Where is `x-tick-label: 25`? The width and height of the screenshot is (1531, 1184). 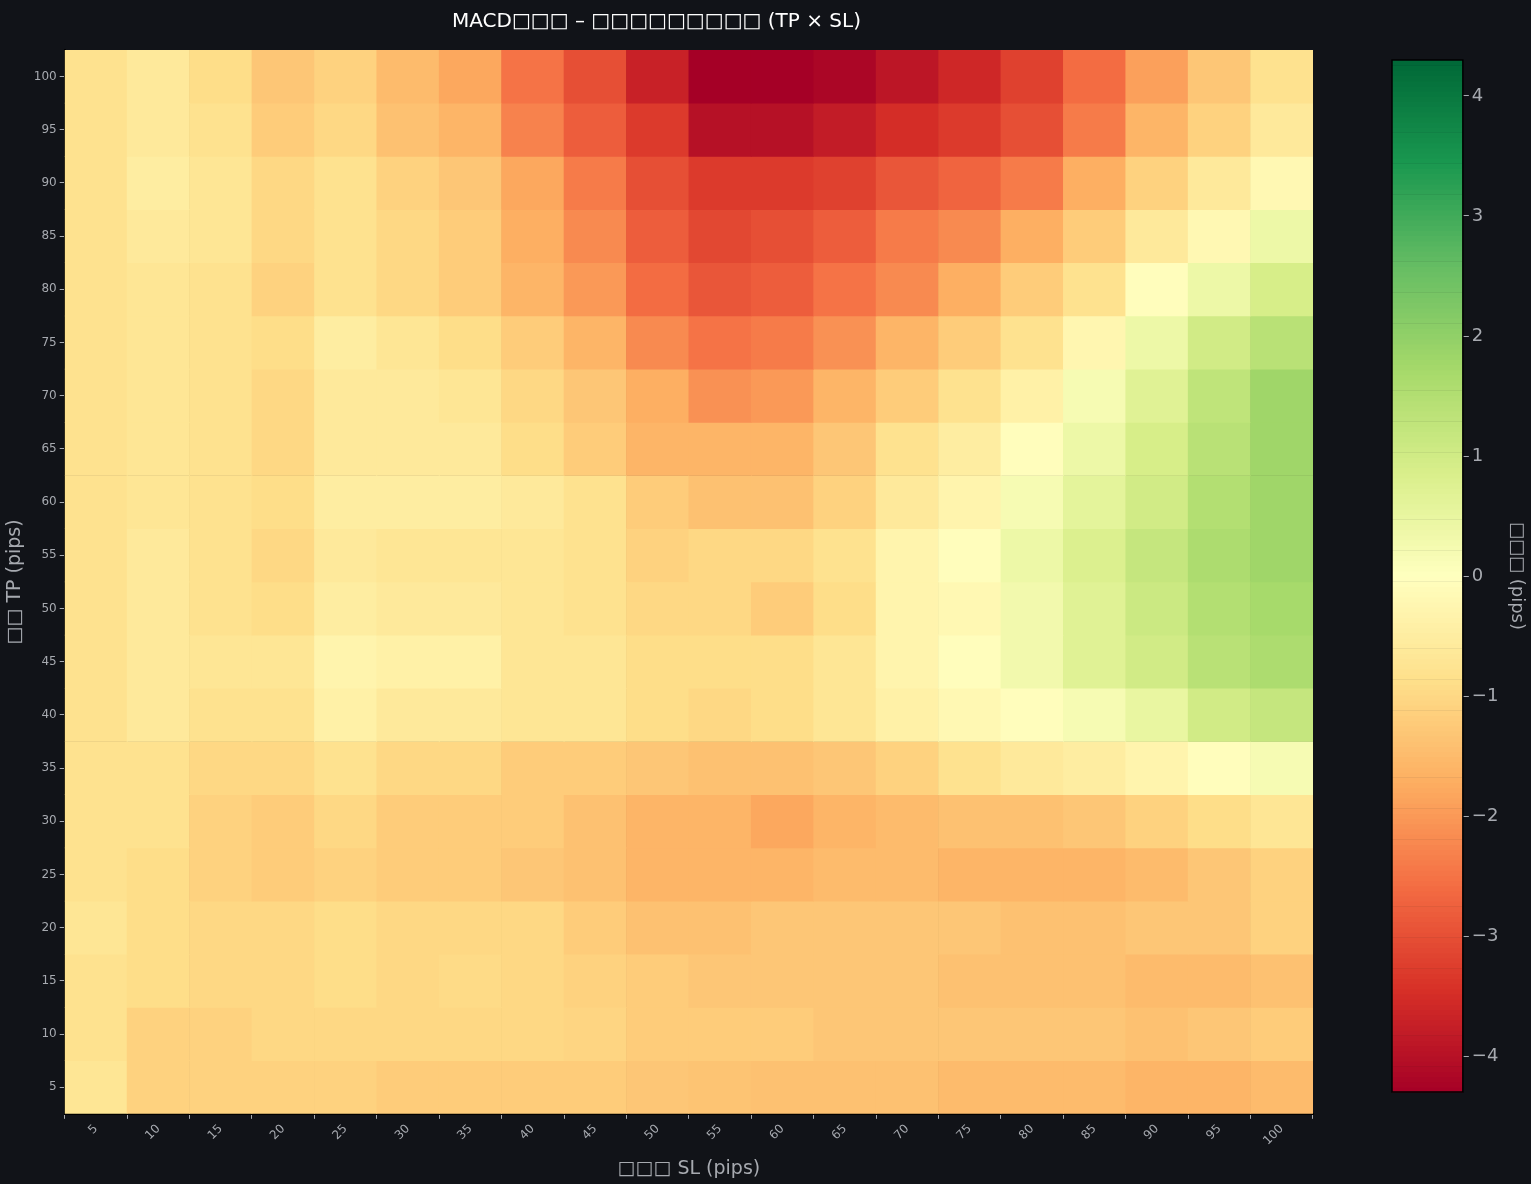 x-tick-label: 25 is located at coordinates (339, 1132).